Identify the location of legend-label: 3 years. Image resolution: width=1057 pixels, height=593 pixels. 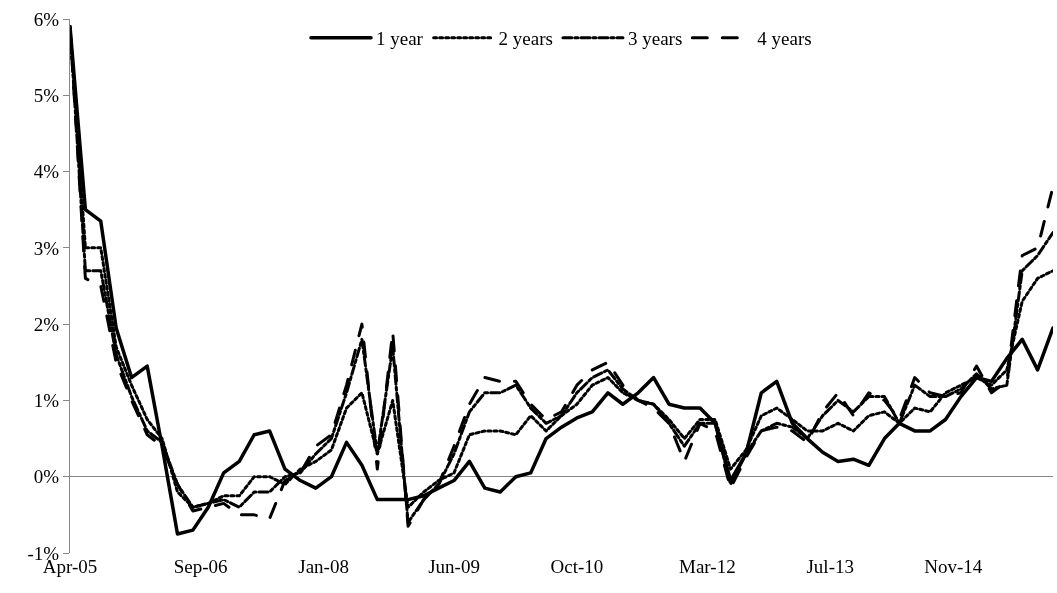
(655, 39).